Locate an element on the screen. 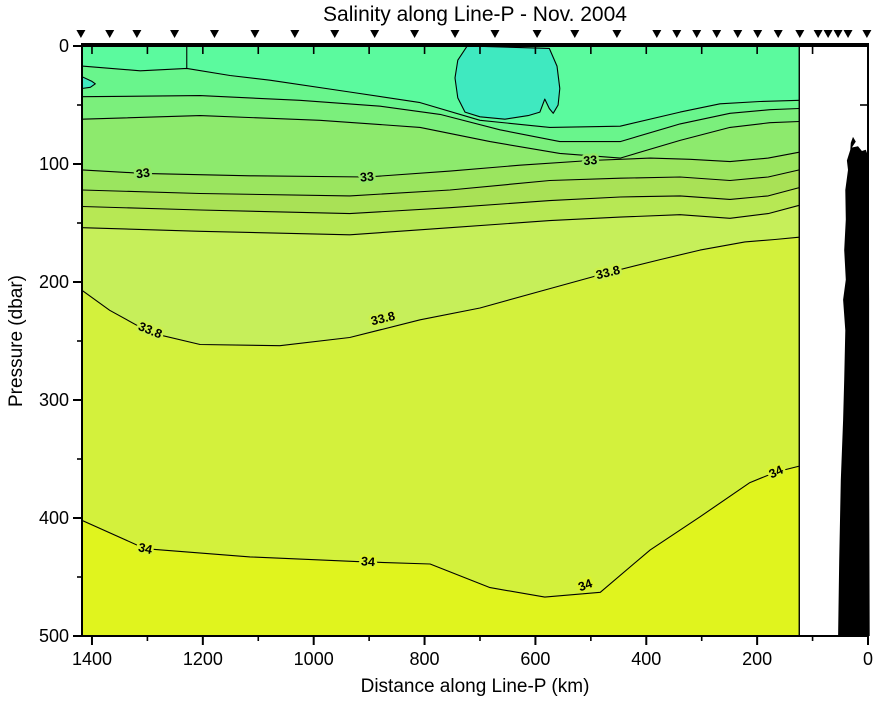 The image size is (878, 708). svg-text: 300 is located at coordinates (54, 400).